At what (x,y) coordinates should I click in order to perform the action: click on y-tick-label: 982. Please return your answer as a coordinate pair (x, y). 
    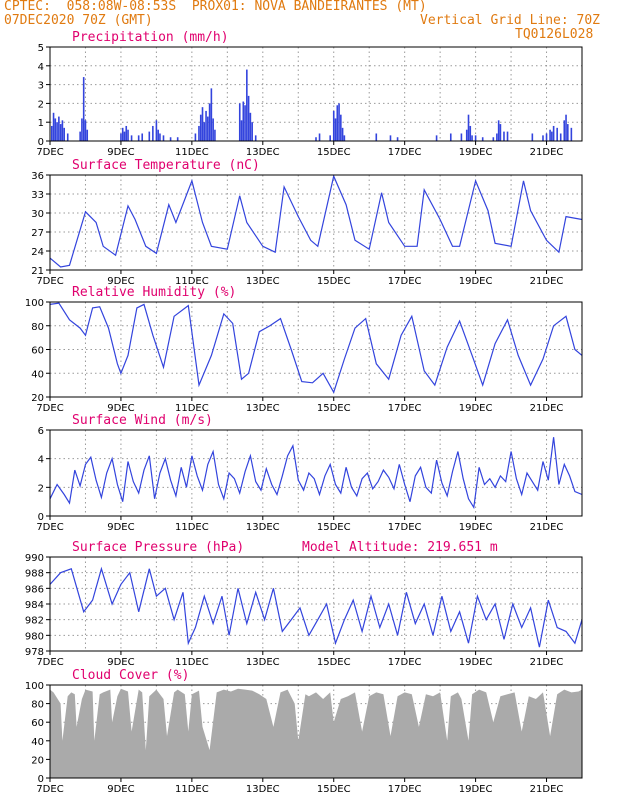
    Looking at the image, I should click on (34, 621).